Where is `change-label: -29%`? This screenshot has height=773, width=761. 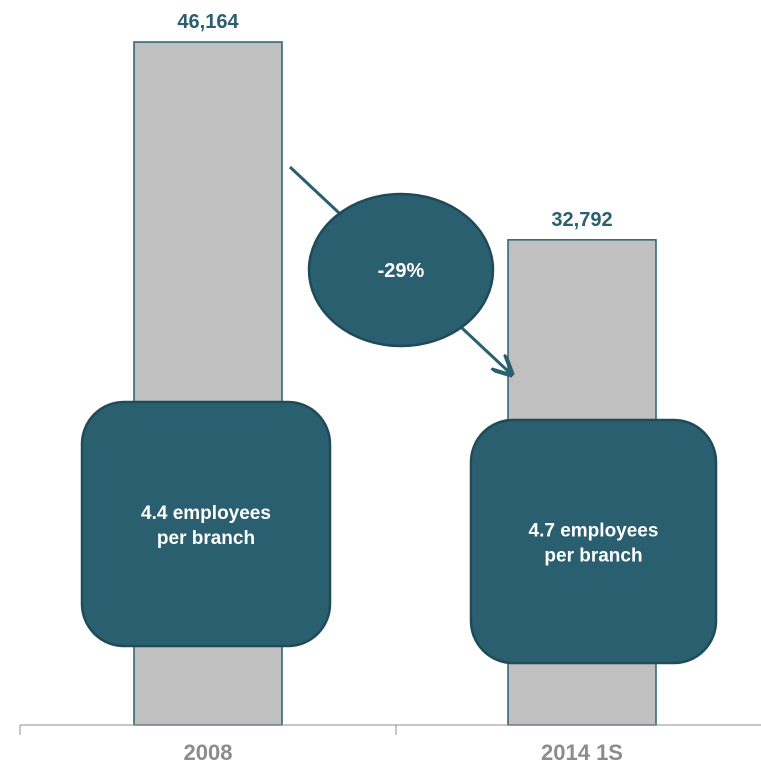 change-label: -29% is located at coordinates (401, 271).